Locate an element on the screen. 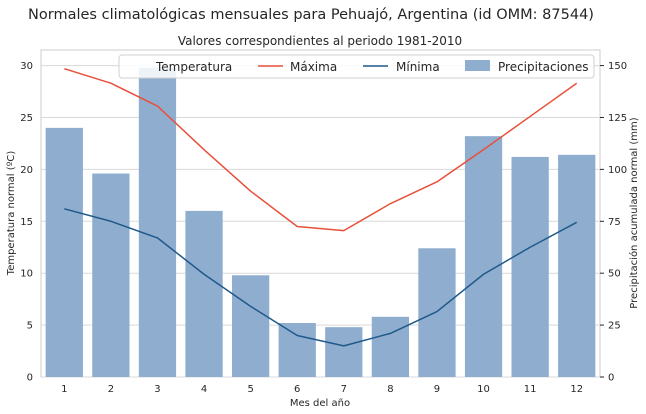 The image size is (646, 414). x-tick-label-2: 2 is located at coordinates (111, 389).